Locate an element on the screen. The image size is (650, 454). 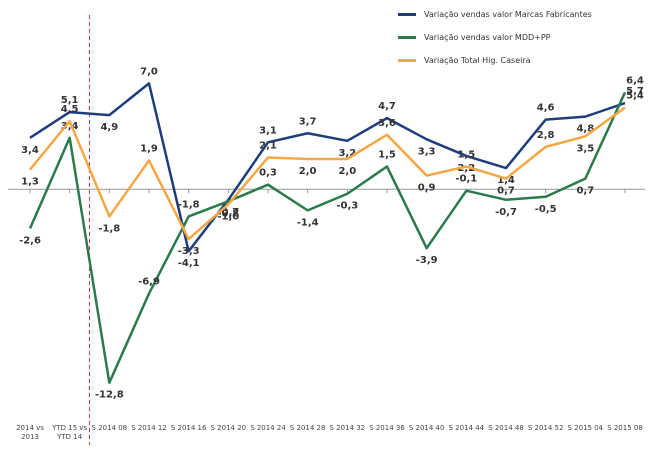
data-label: 0,3 is located at coordinates (268, 173).